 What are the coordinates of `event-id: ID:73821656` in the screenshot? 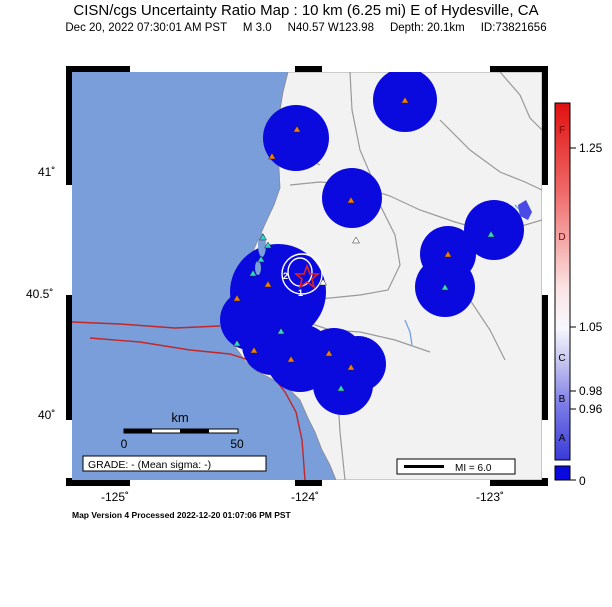 It's located at (513, 28).